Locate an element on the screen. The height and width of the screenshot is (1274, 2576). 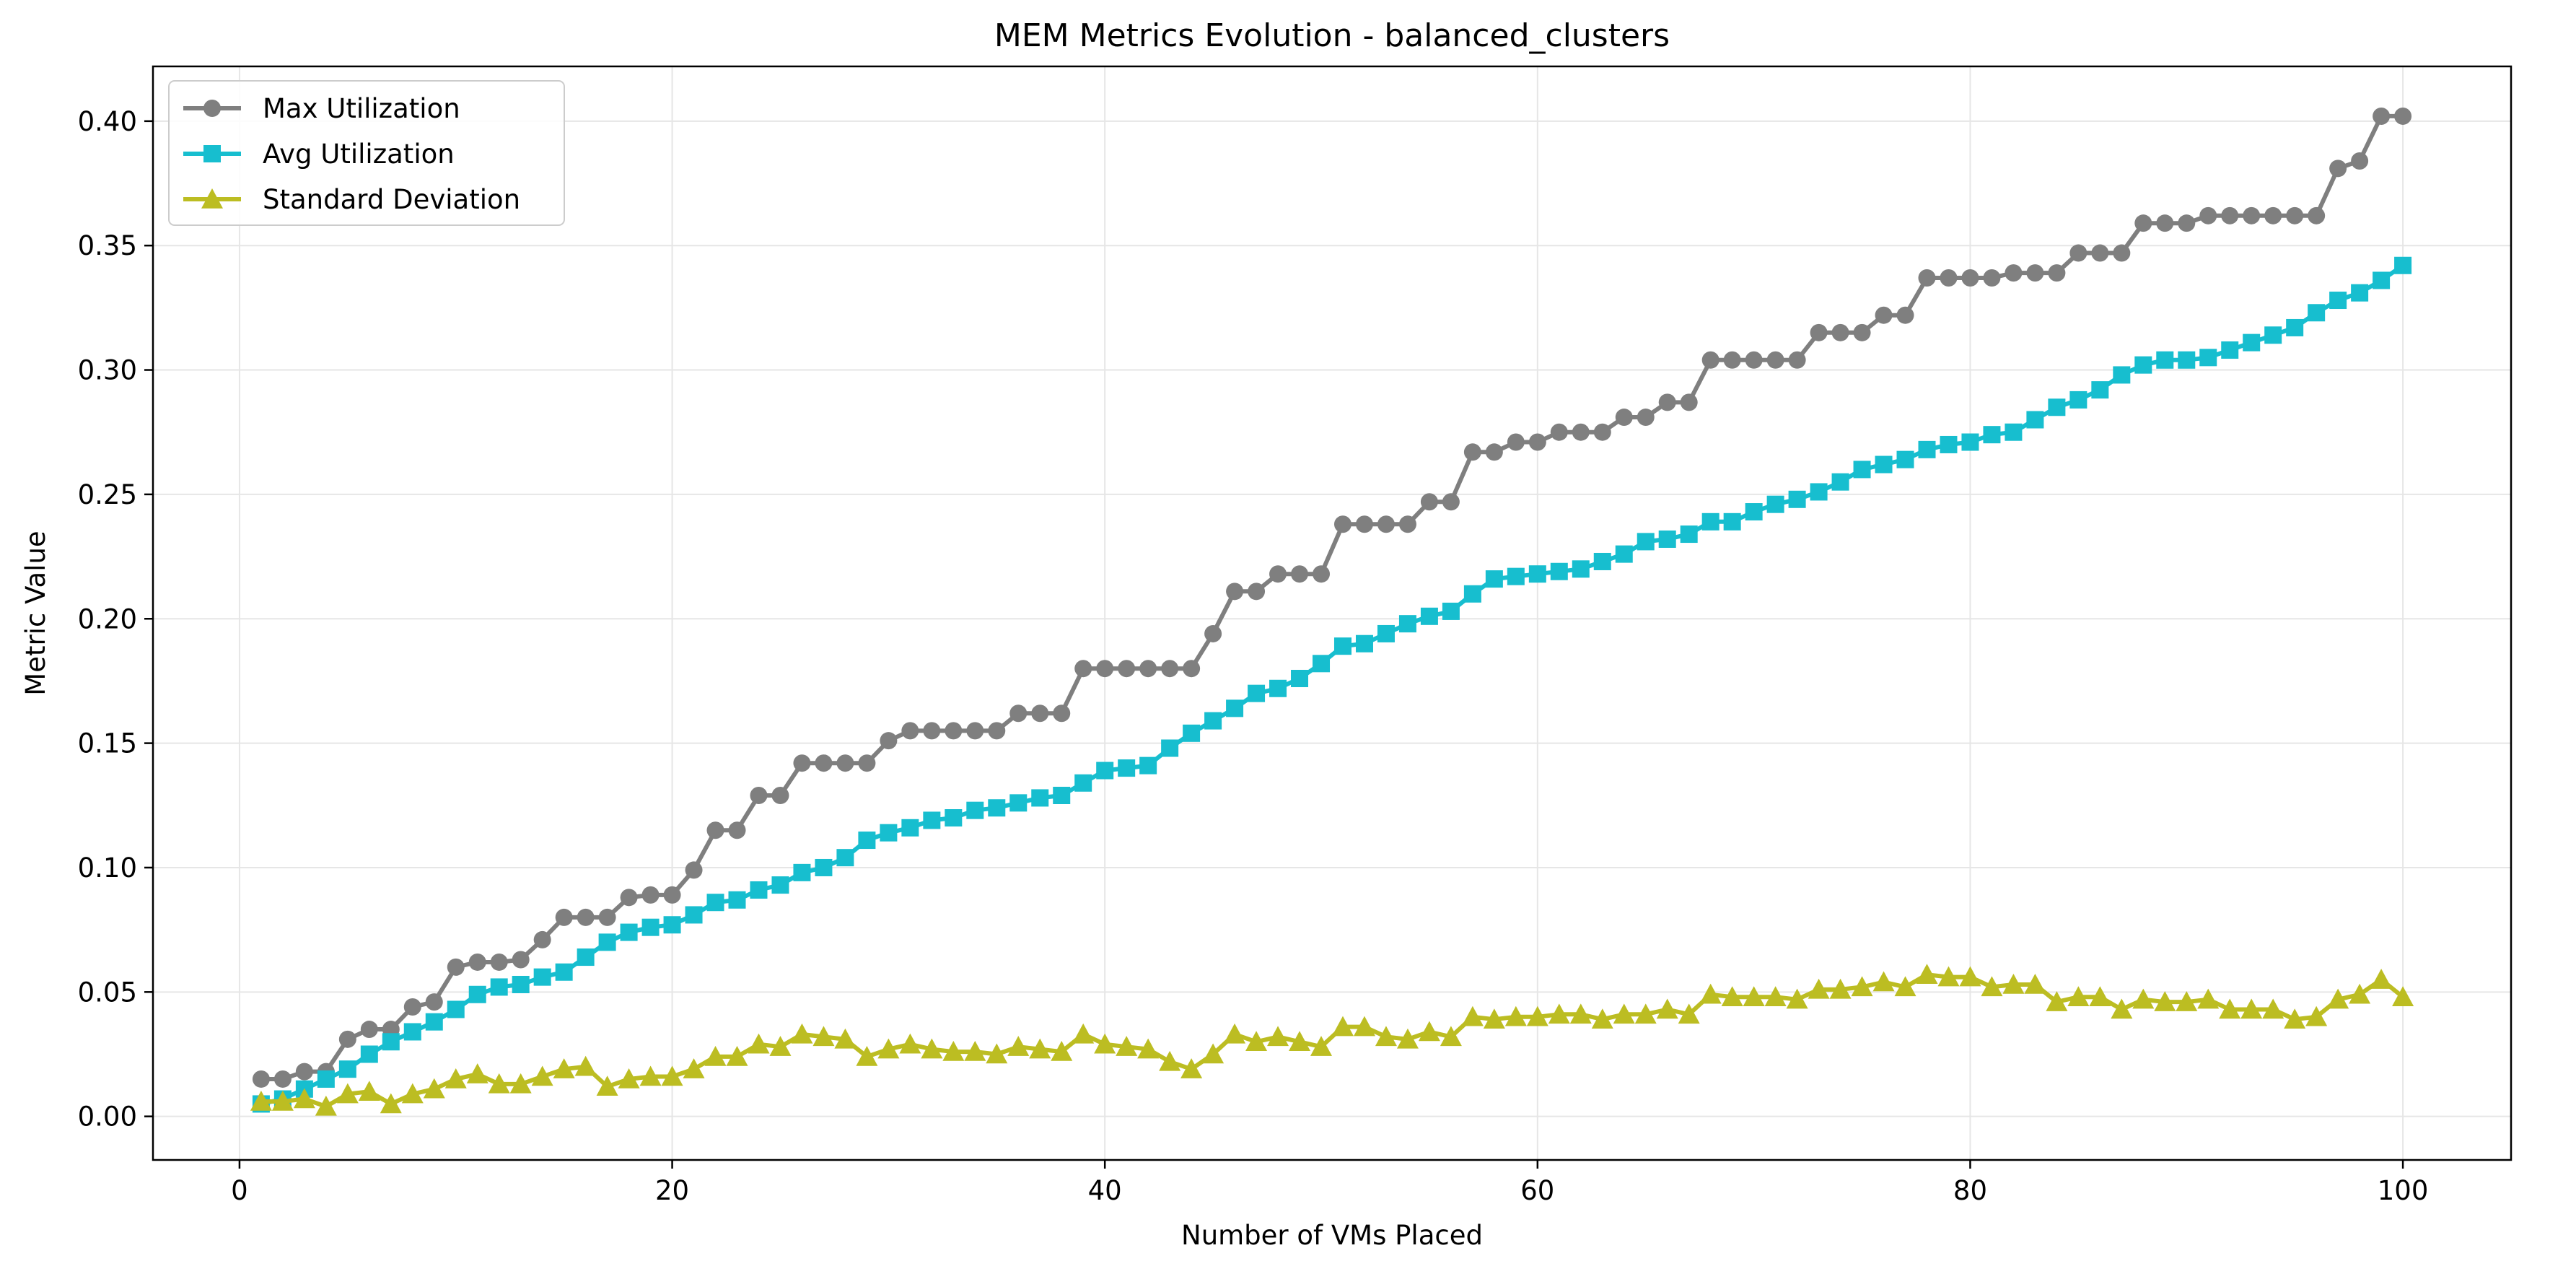
legend-label-standard-deviation: Standard Deviation is located at coordinates (392, 199).